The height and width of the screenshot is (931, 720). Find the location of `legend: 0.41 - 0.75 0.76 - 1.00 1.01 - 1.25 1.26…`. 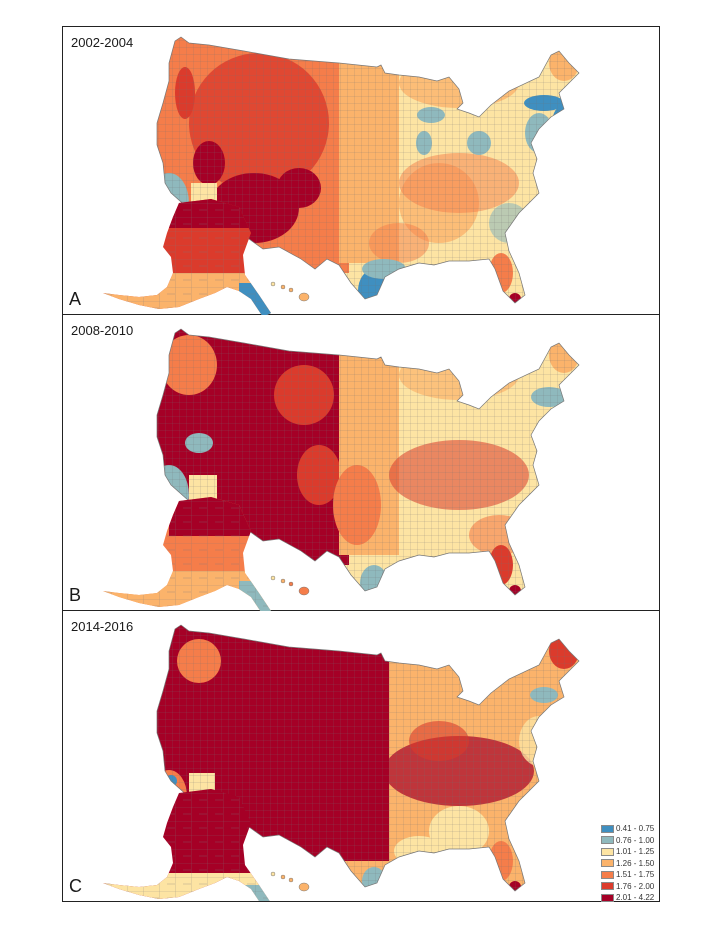

legend: 0.41 - 0.75 0.76 - 1.00 1.01 - 1.25 1.26… is located at coordinates (627, 863).